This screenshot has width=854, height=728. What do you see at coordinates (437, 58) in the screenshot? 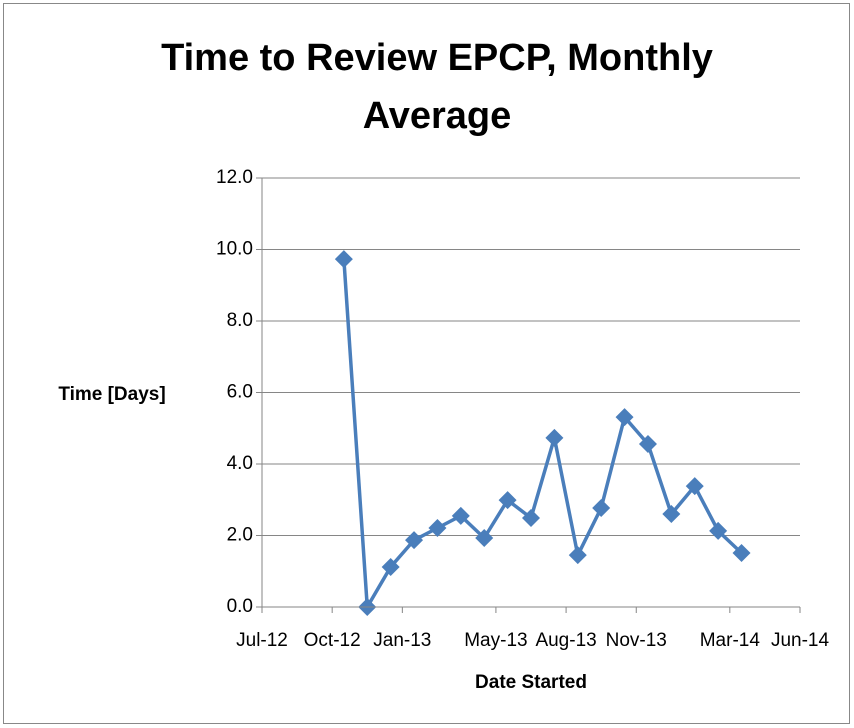
I see `chart-title: Time to Review EPCP, Monthly` at bounding box center [437, 58].